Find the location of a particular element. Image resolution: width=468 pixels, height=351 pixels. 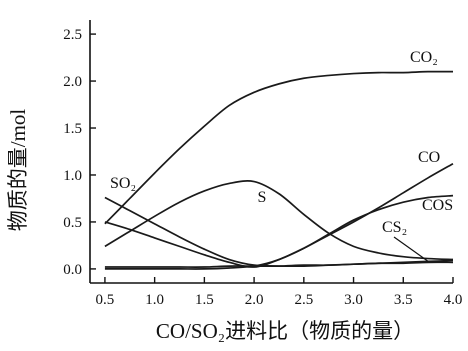

x-tick-label: 3.0 is located at coordinates (353, 300).